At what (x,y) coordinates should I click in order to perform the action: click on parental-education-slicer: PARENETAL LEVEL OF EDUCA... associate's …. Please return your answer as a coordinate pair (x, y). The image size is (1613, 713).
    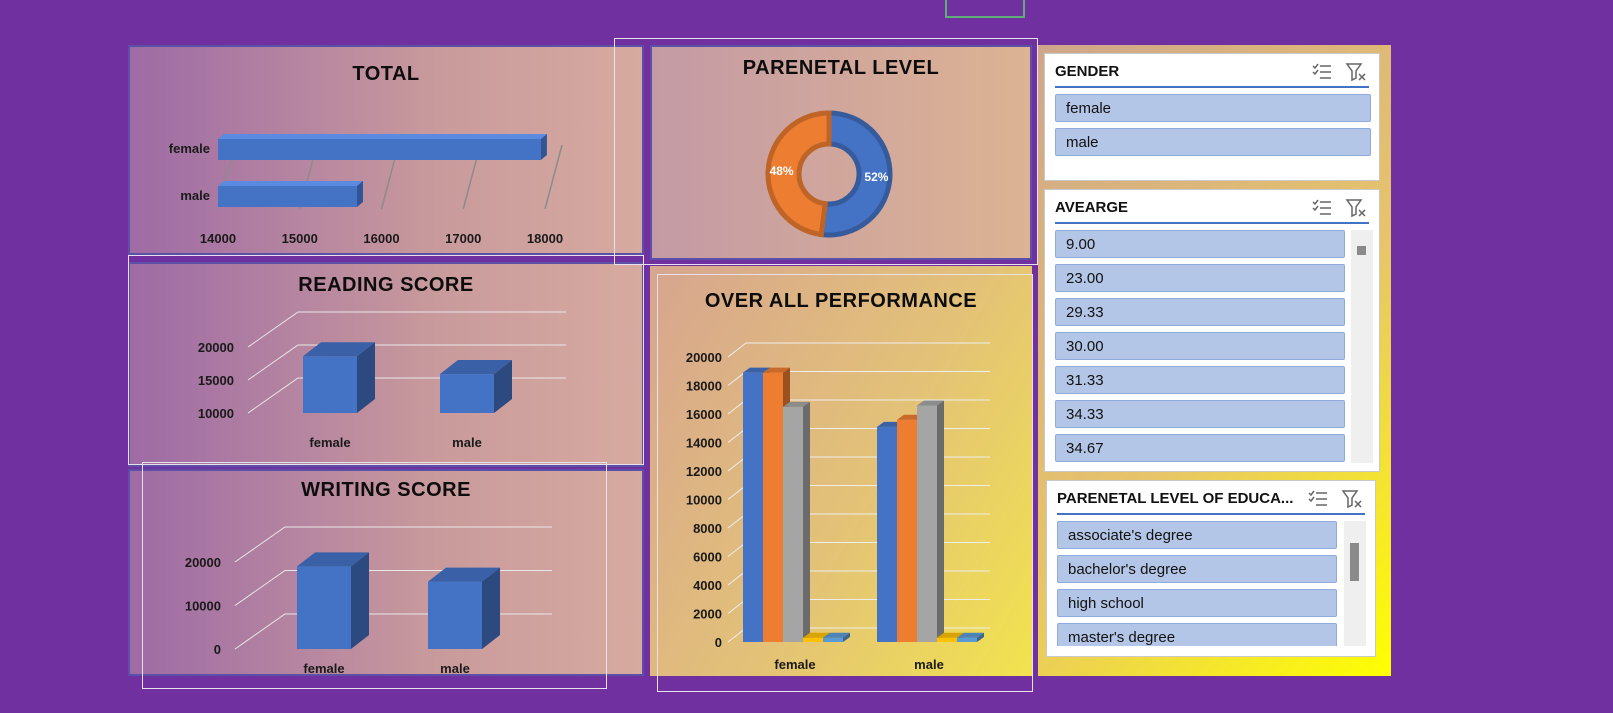
    Looking at the image, I should click on (1211, 568).